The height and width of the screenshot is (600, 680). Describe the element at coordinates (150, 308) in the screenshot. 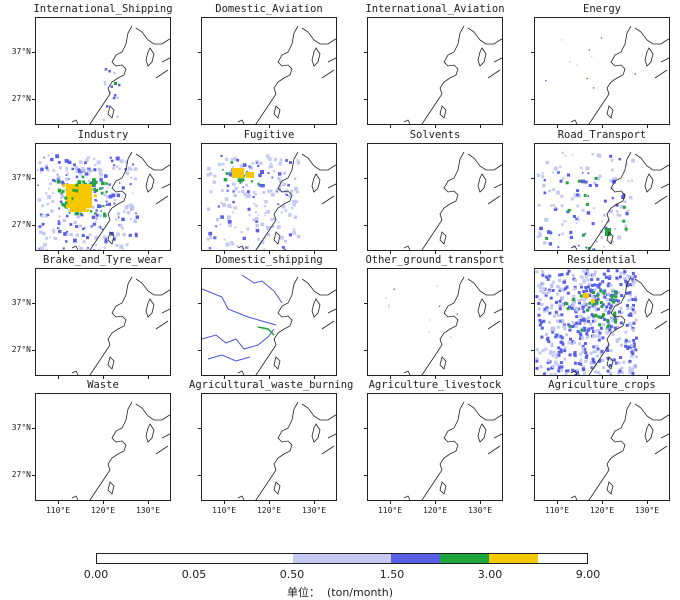

I see `korea-outline` at that location.